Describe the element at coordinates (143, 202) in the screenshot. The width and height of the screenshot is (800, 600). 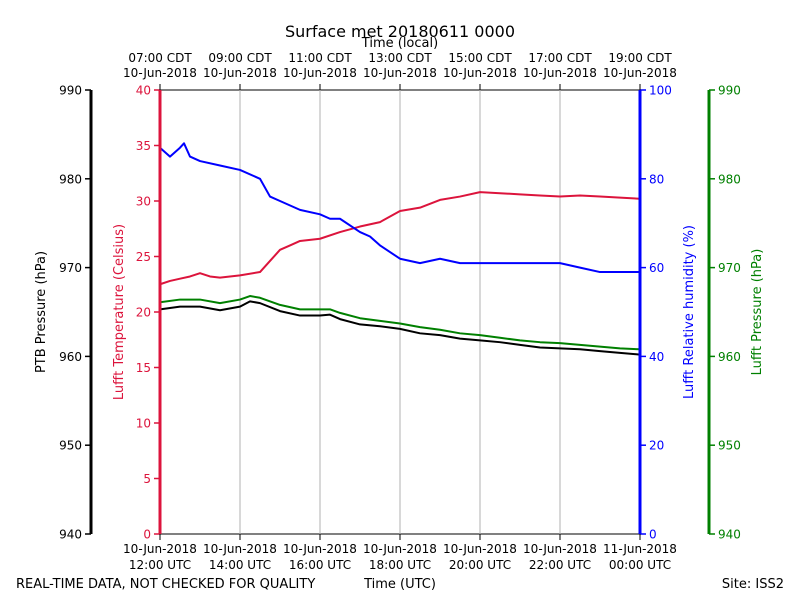
I see `temperature-tick-label: 30` at that location.